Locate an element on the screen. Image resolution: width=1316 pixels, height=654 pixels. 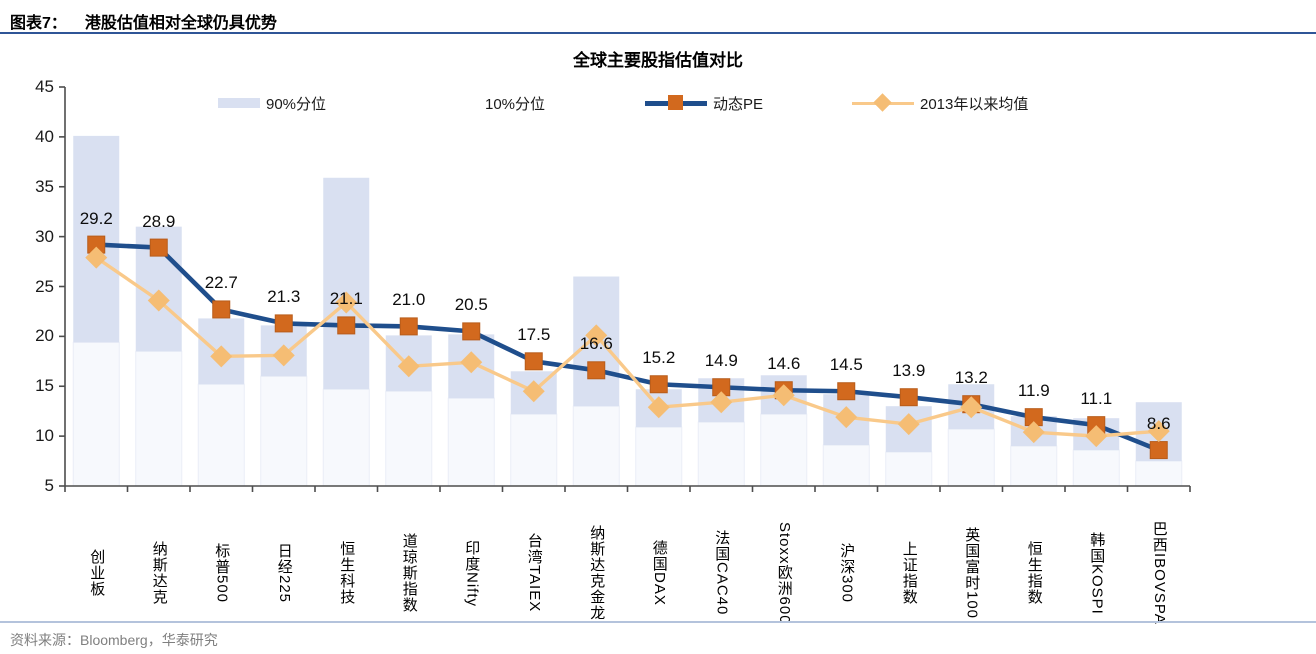
legend-item-90th-percentile: 90%分位 is located at coordinates (272, 103).